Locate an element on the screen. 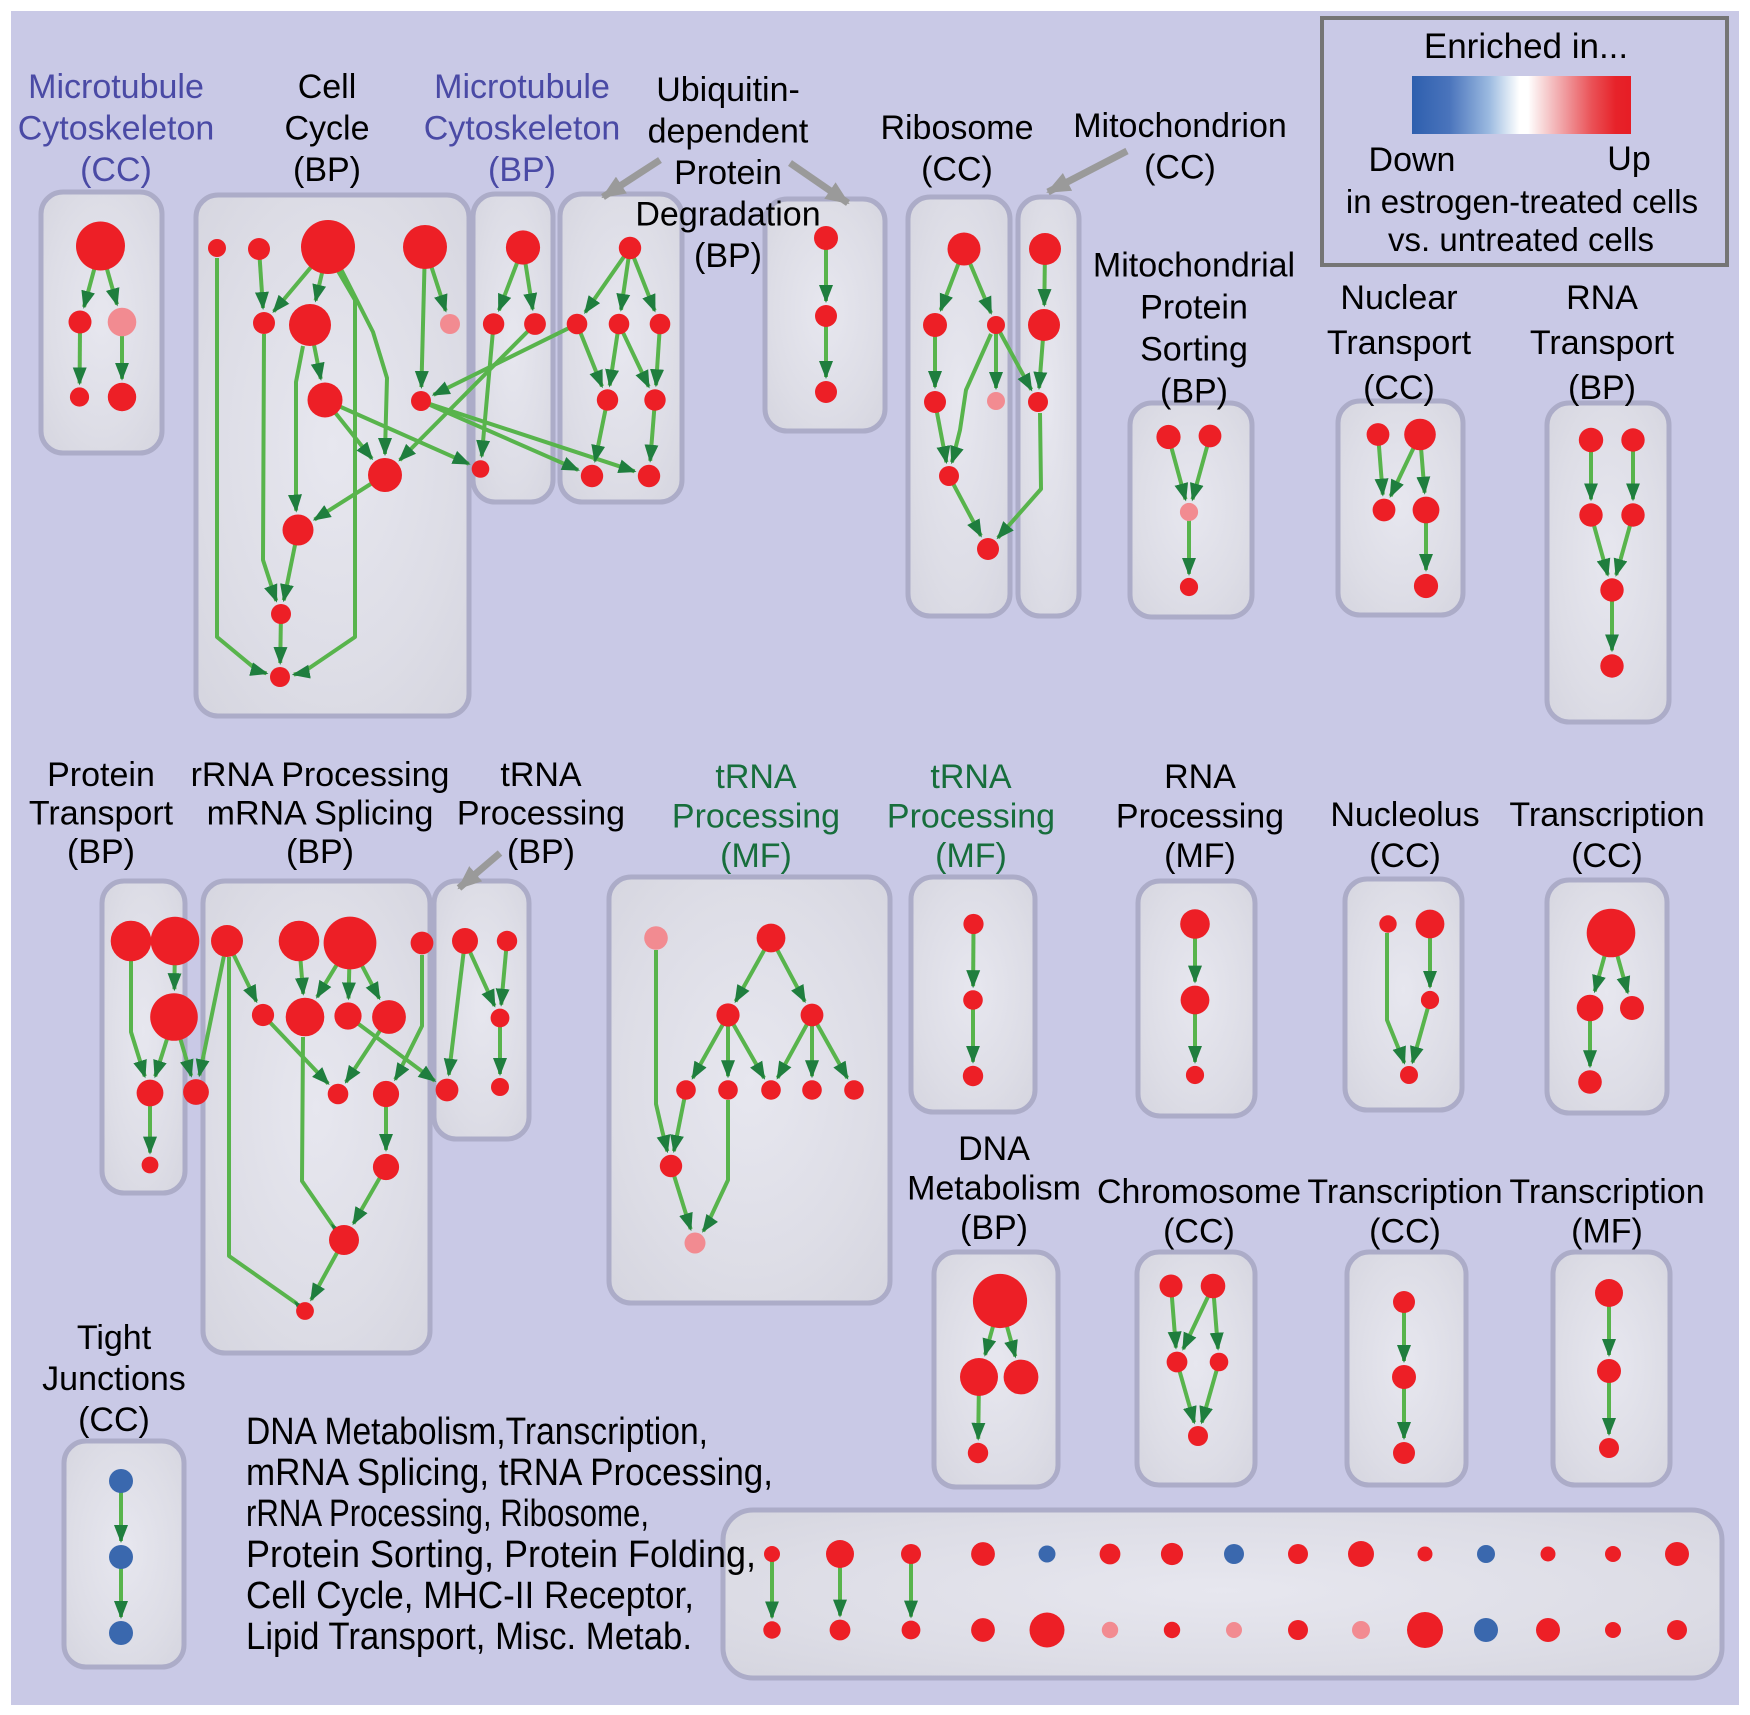  svg-text: Mitochondrion is located at coordinates (1180, 126).